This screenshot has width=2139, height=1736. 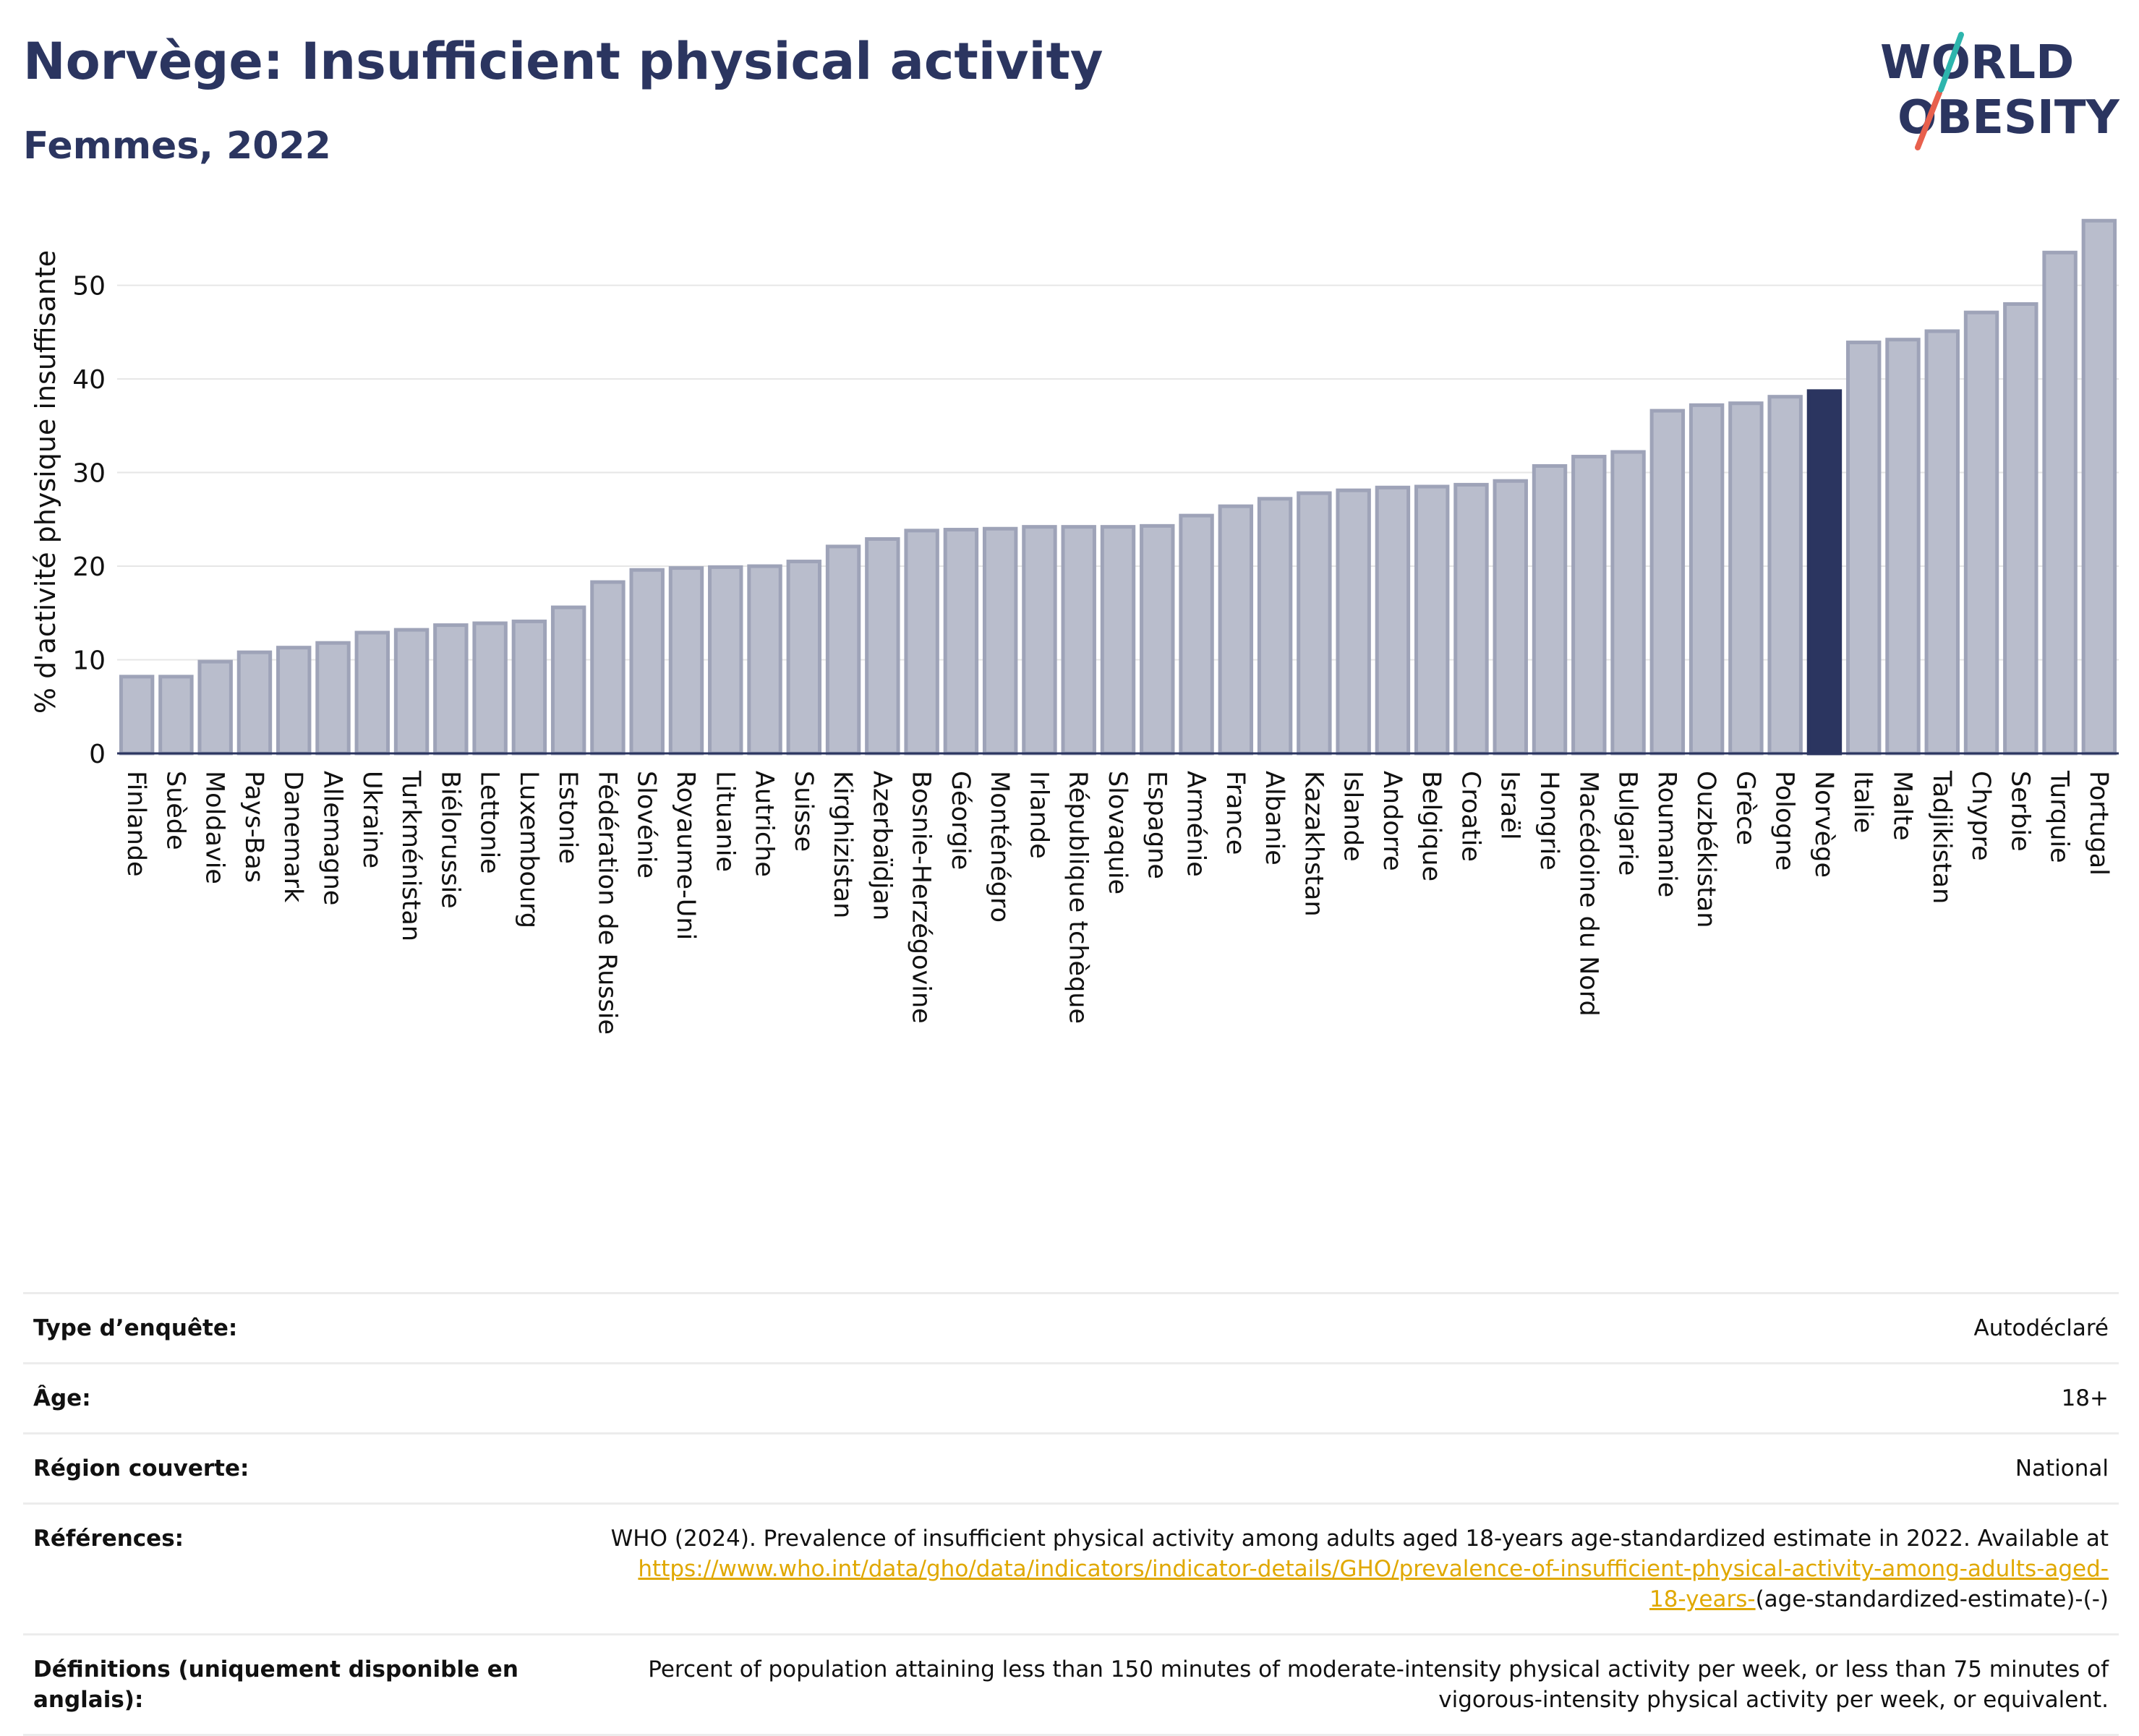 What do you see at coordinates (960, 820) in the screenshot?
I see `x-tick-label: Géorgie` at bounding box center [960, 820].